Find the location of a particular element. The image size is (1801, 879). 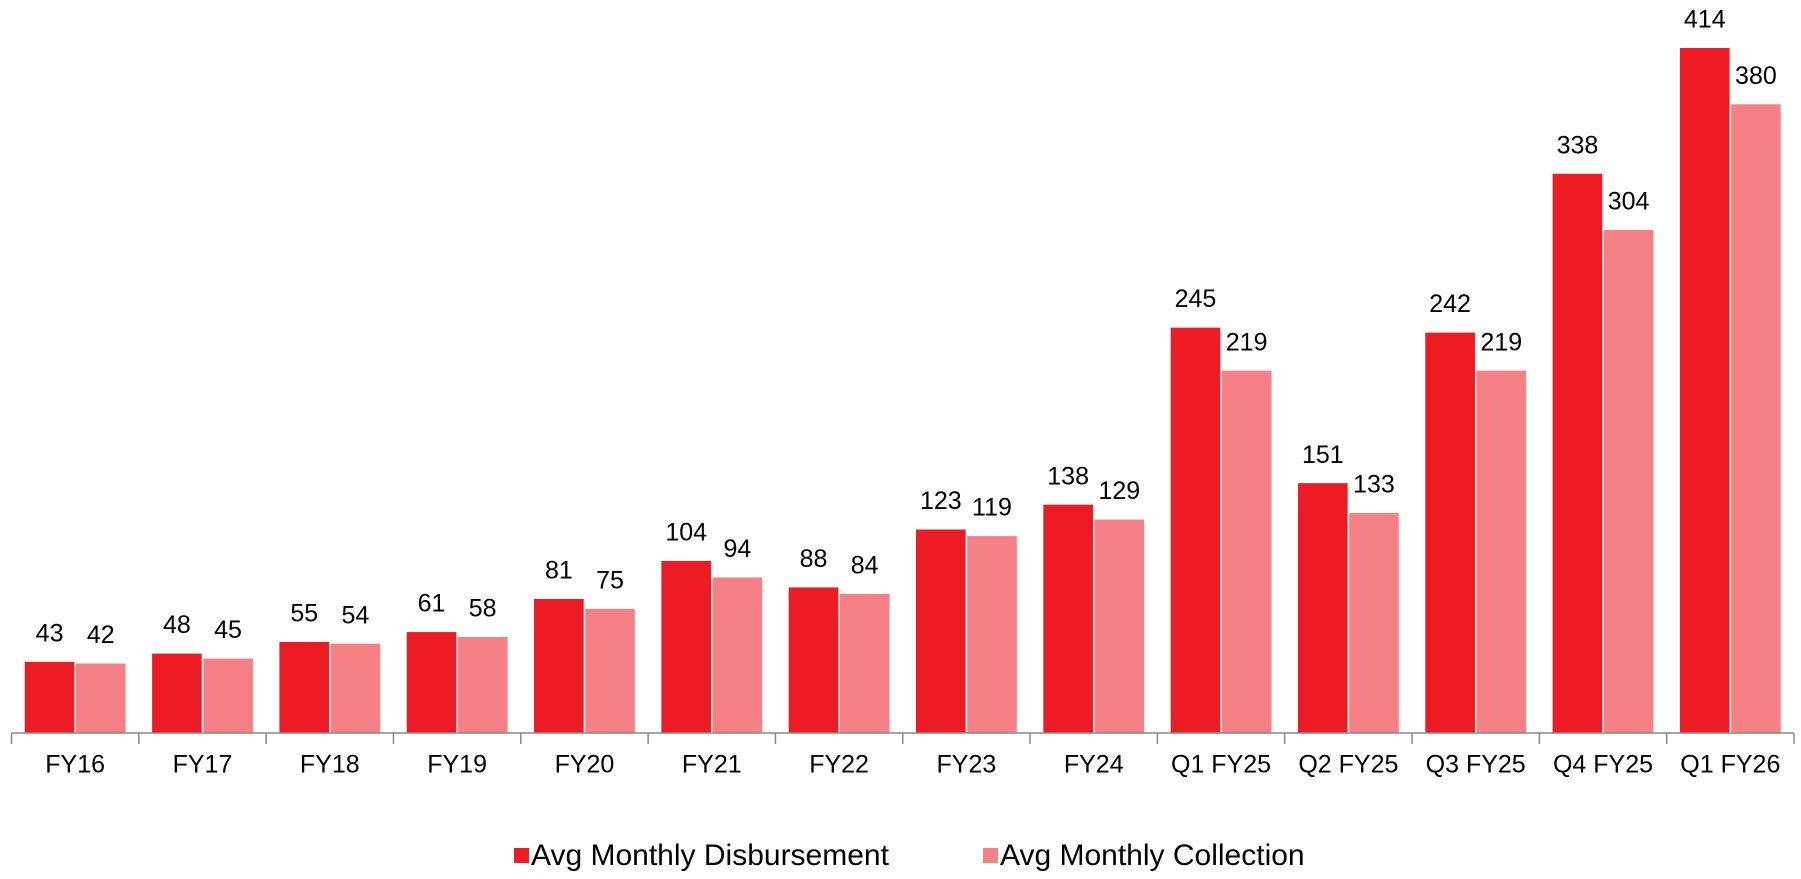

x-tick-label: FY22 is located at coordinates (839, 765).